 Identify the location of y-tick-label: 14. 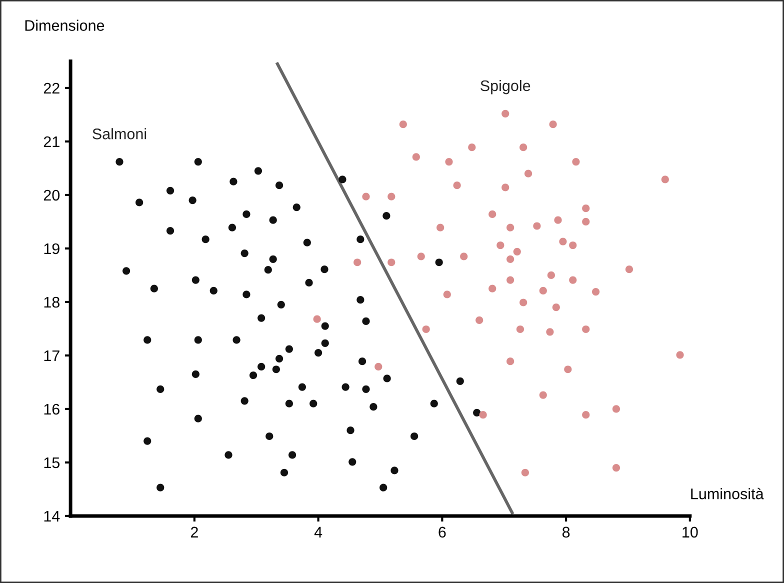
(52, 516).